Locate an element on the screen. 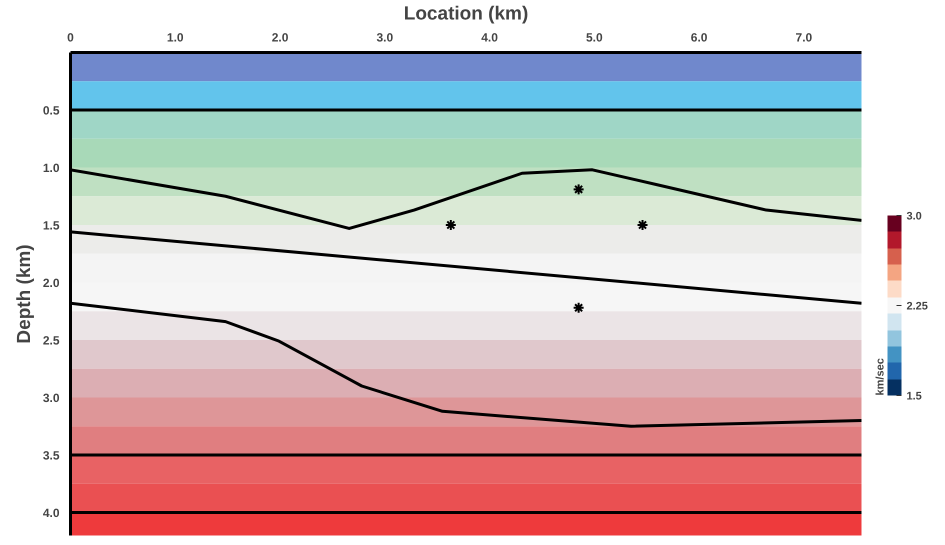 This screenshot has width=945, height=545. x-tick-label: 3.0 is located at coordinates (385, 37).